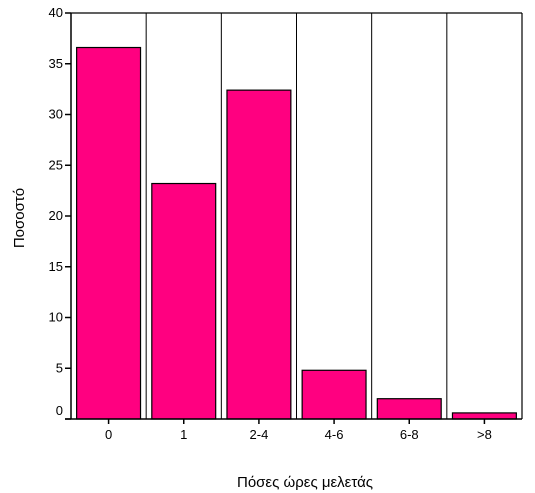  I want to click on y-tick-label: 30, so click(56, 114).